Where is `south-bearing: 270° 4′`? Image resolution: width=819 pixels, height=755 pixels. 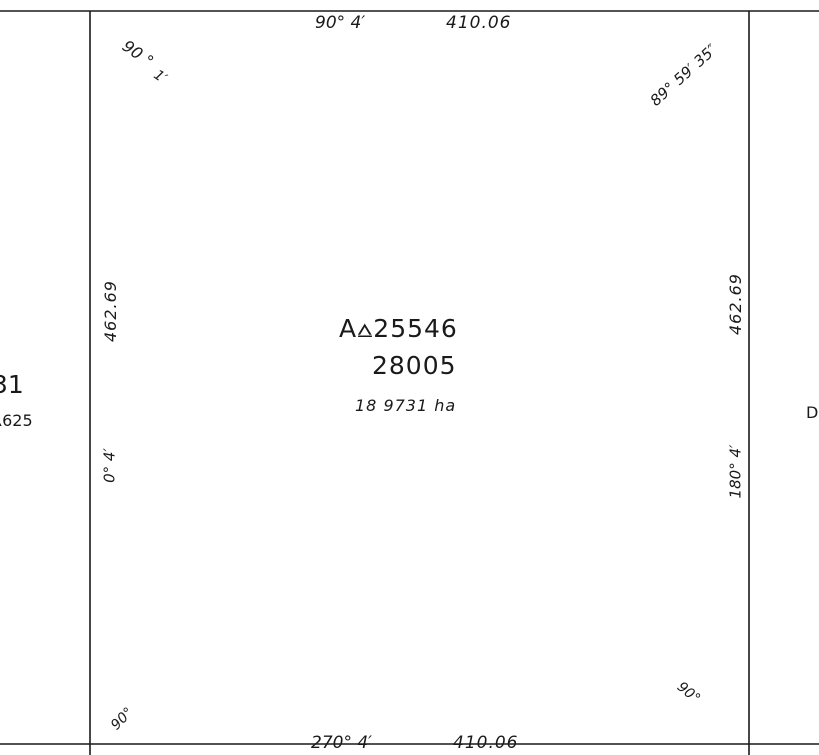
south-bearing: 270° 4′ is located at coordinates (342, 743).